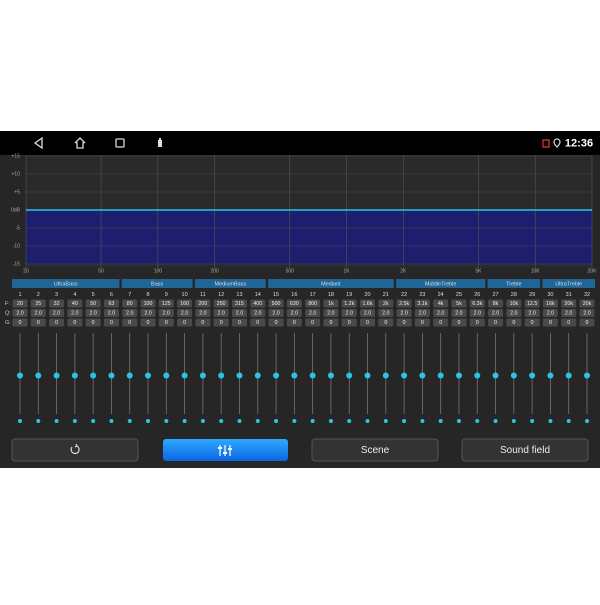  Describe the element at coordinates (404, 295) in the screenshot. I see `band-number: 22` at that location.